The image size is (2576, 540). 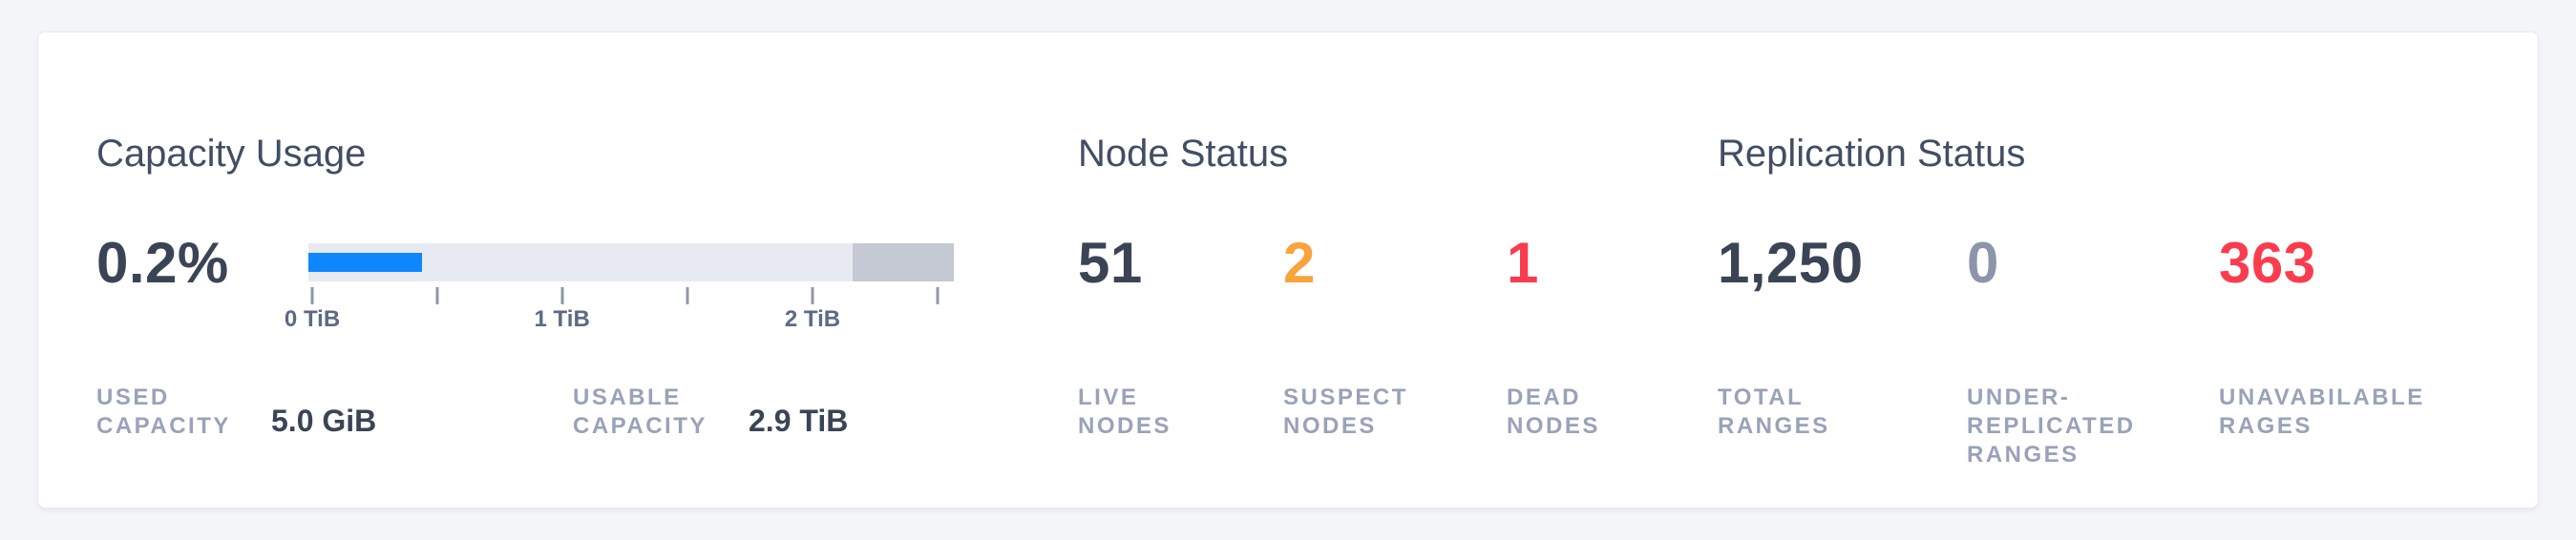 I want to click on replication-status-title: Replication Status, so click(x=1872, y=154).